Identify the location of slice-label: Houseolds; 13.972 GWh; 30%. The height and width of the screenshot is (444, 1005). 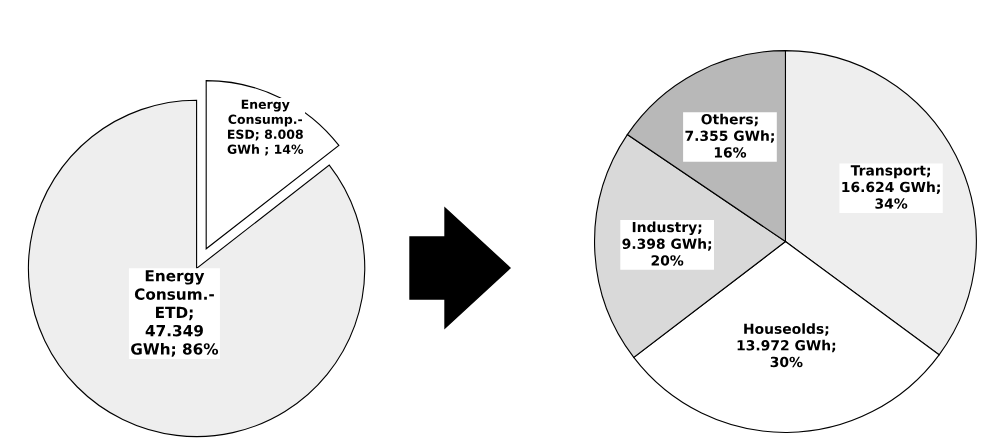
(786, 345).